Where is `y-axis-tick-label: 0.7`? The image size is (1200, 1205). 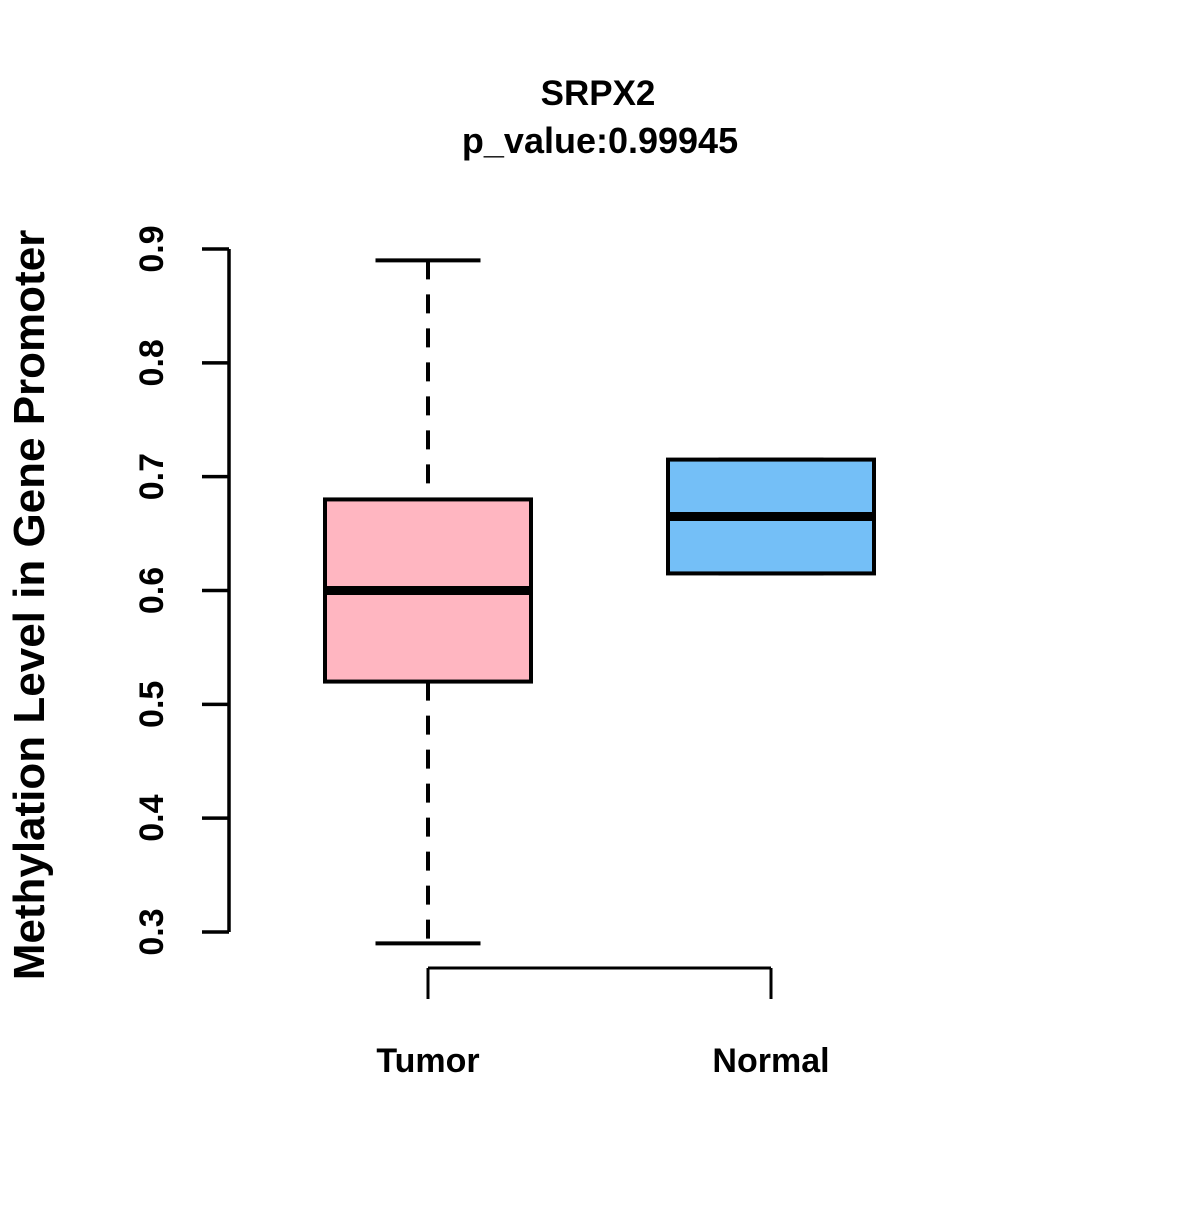
y-axis-tick-label: 0.7 is located at coordinates (152, 476).